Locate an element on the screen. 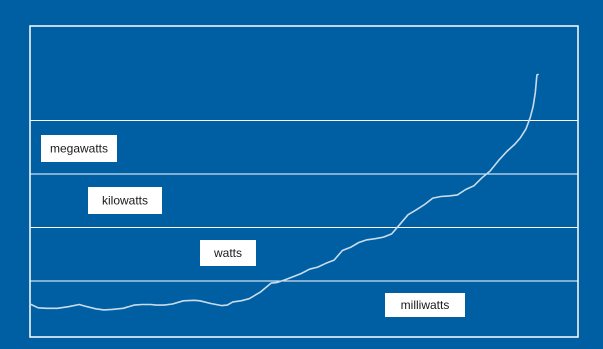  band-label-milliwatts: milliwatts is located at coordinates (425, 305).